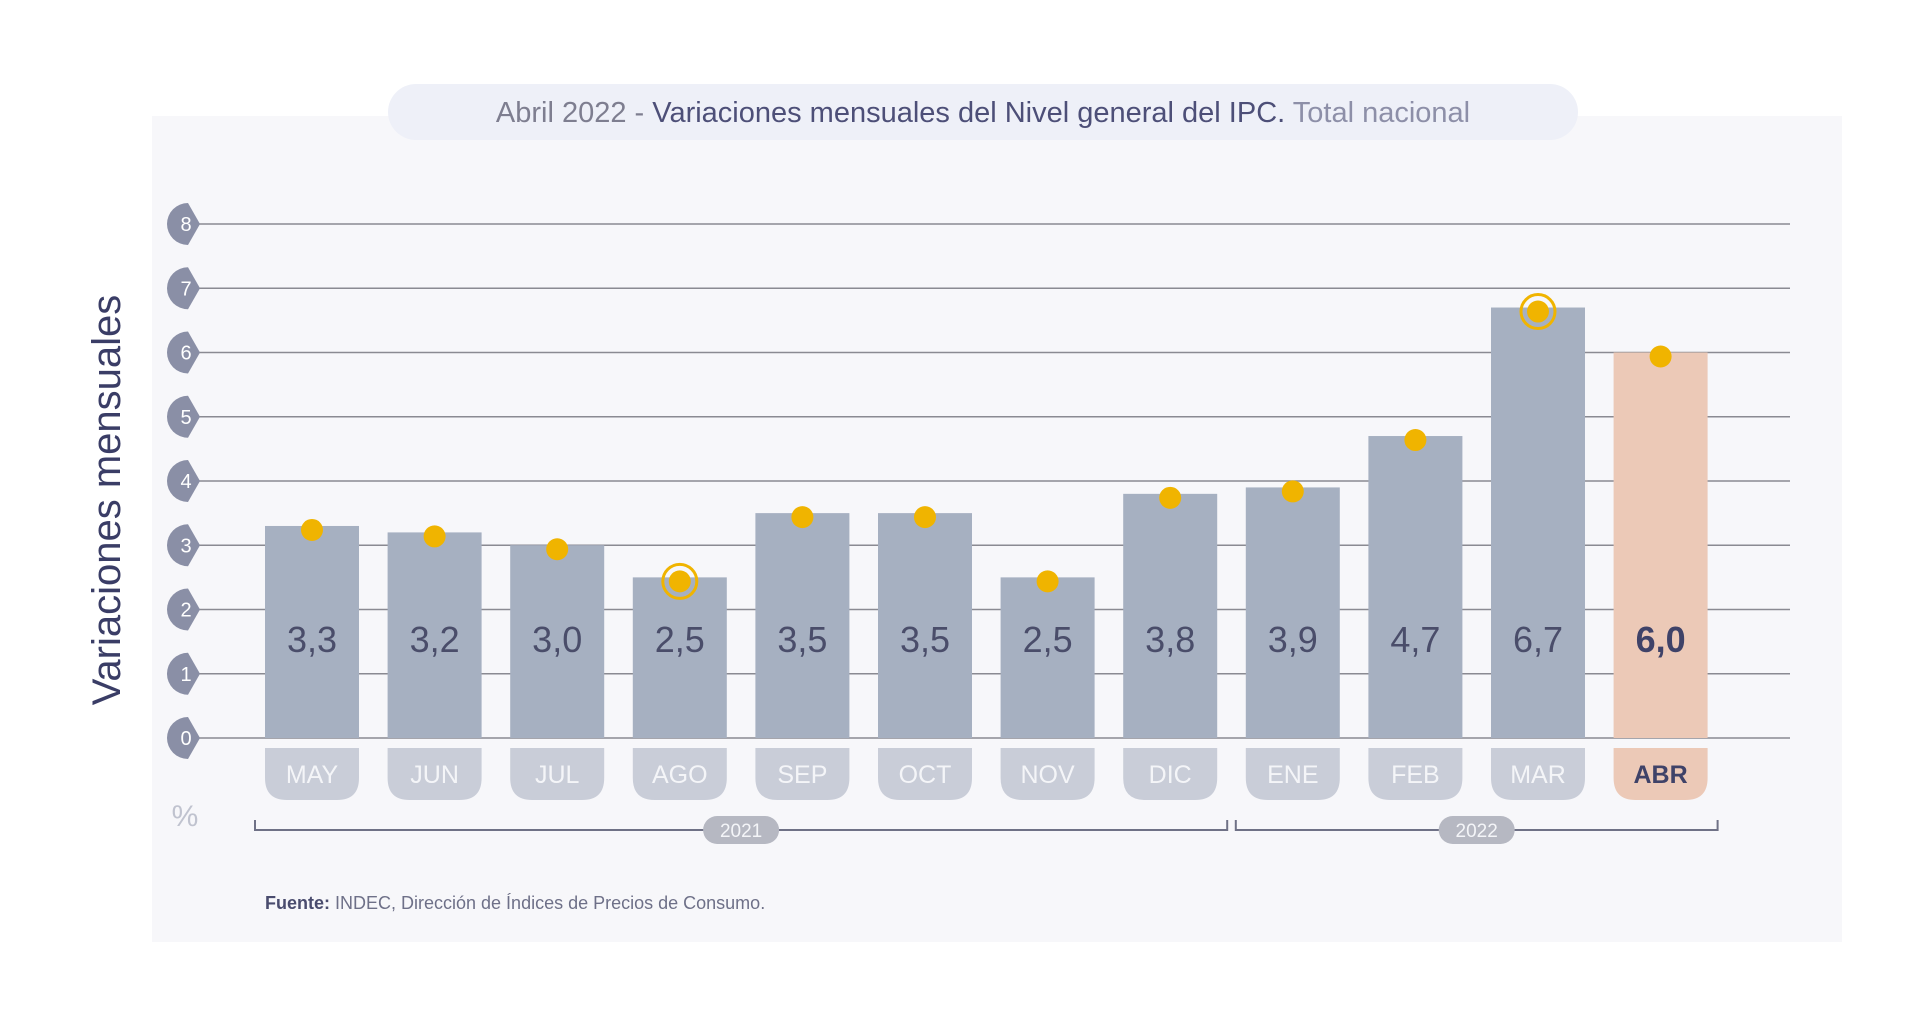  I want to click on bar-ago, so click(679, 657).